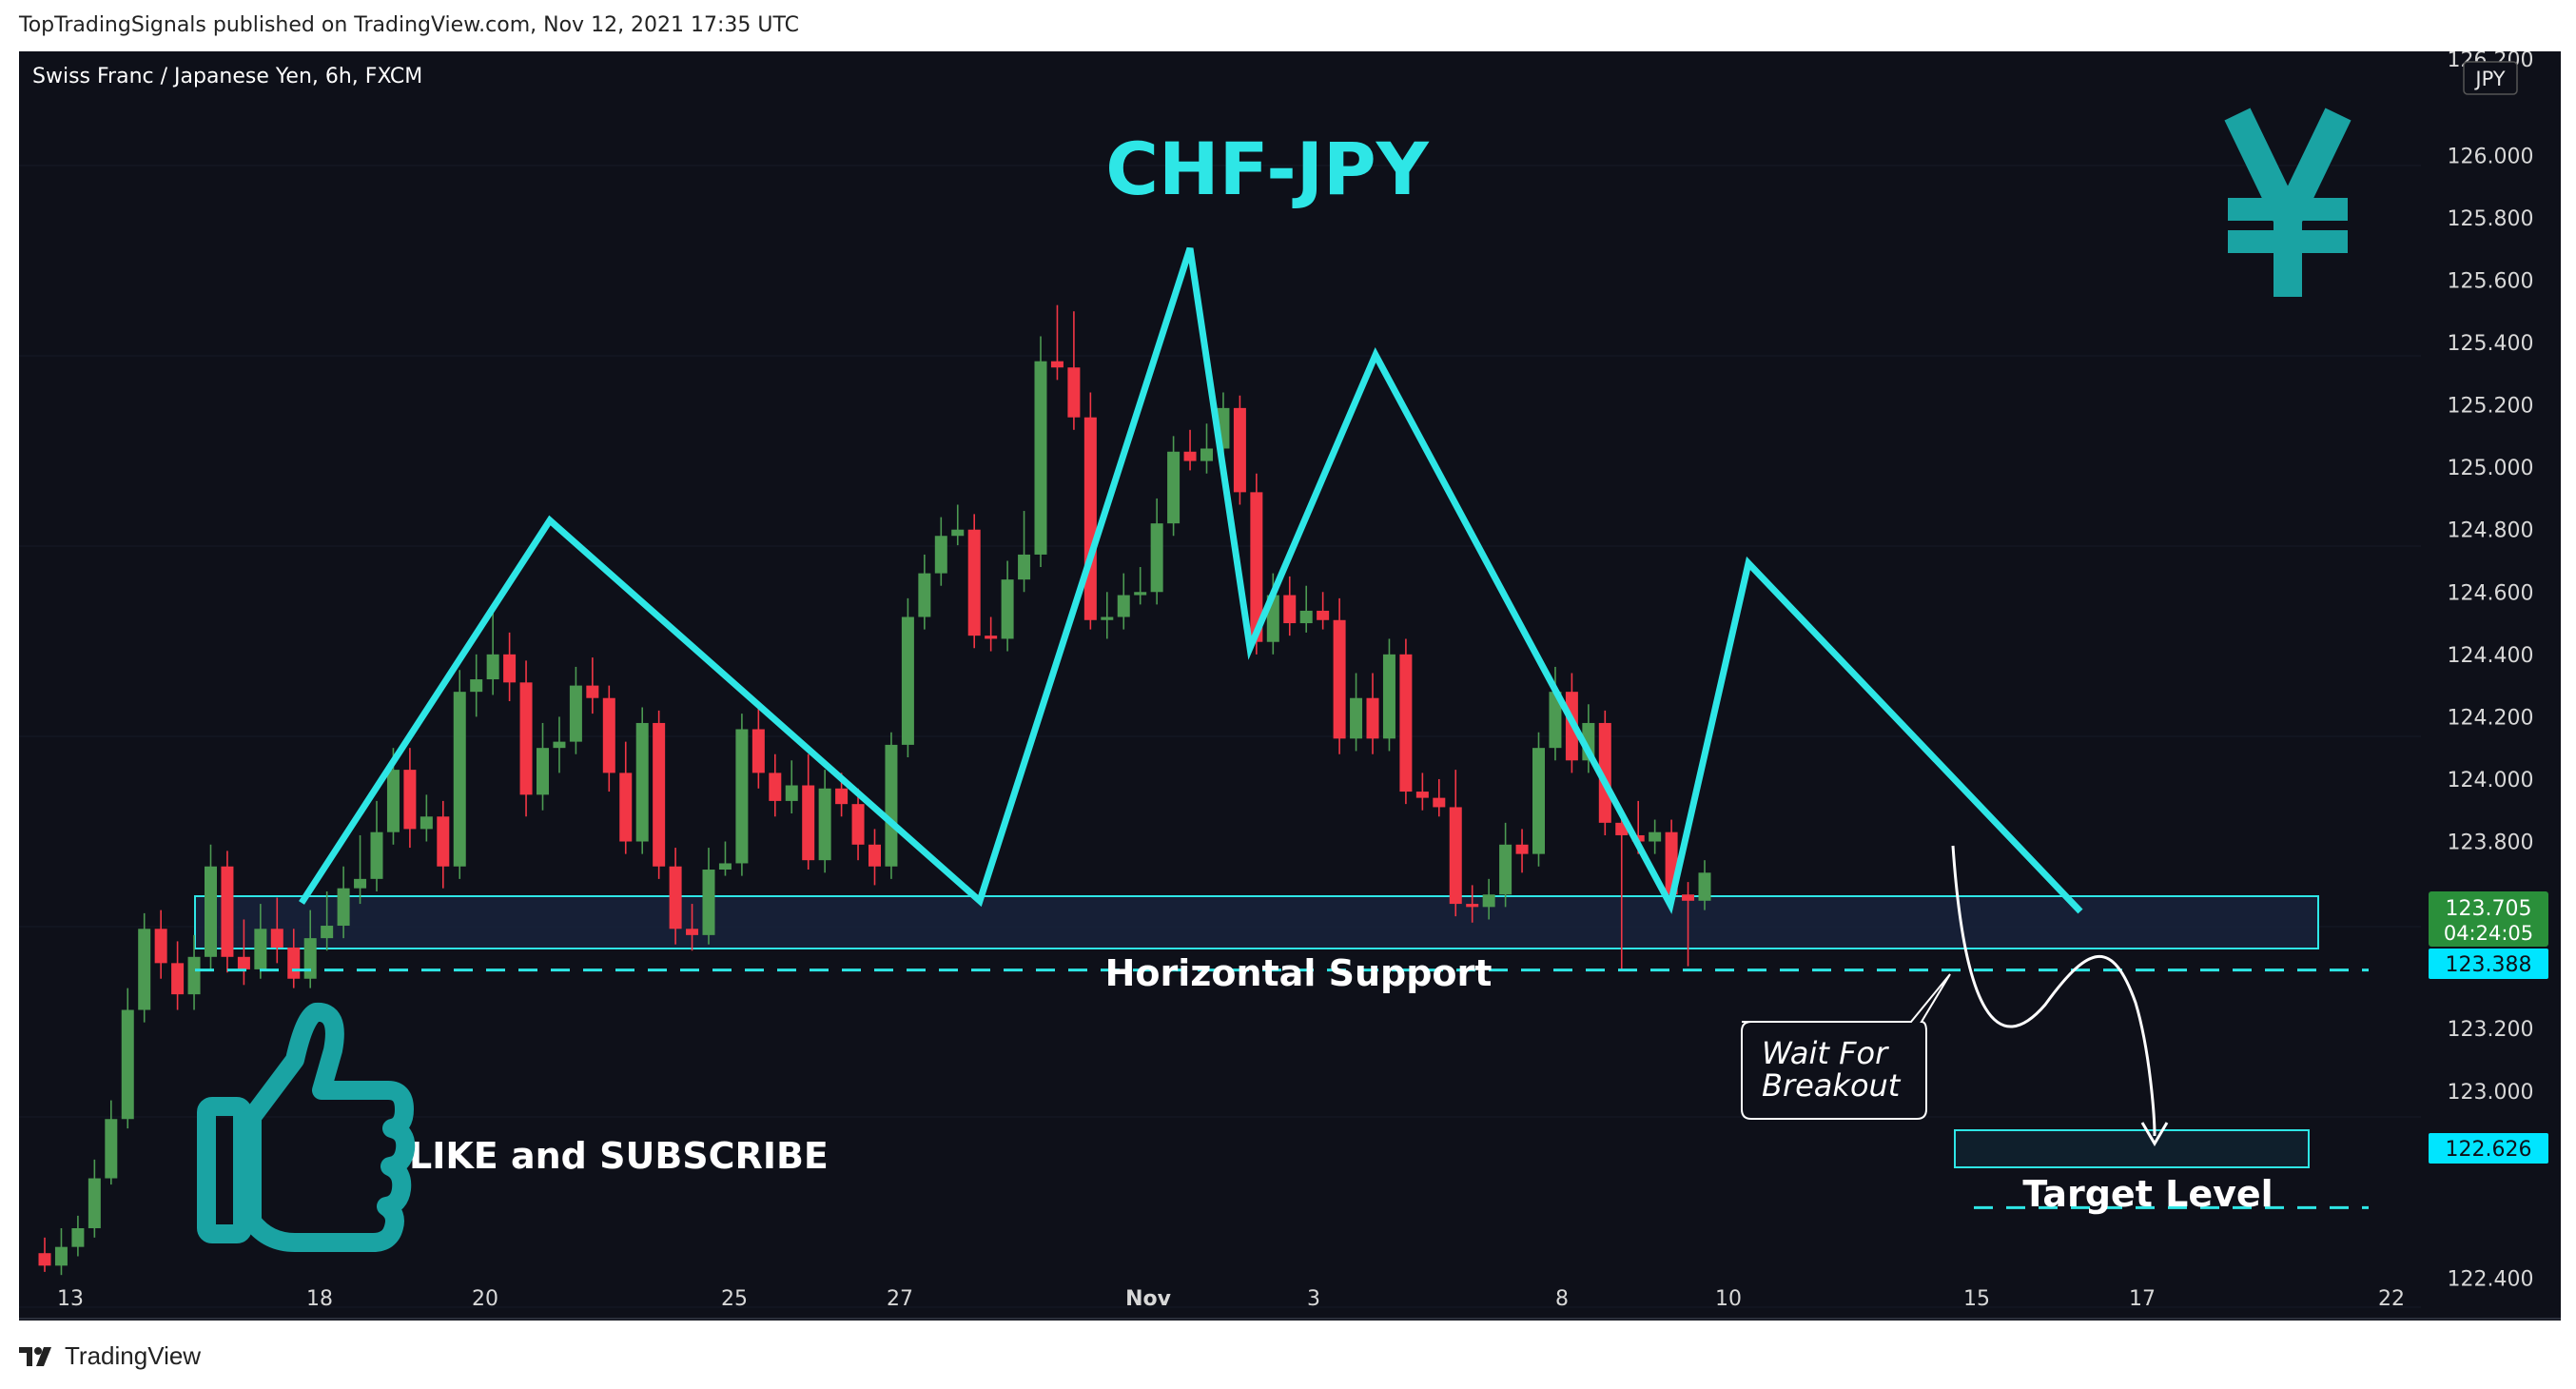  I want to click on callout-line-2: Breakout, so click(1832, 1085).